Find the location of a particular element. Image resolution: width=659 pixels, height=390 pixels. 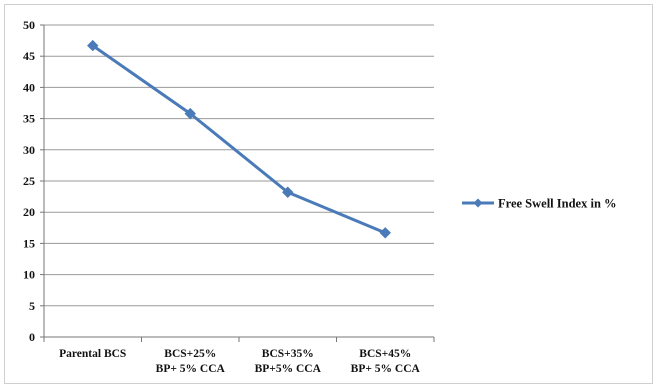

y-tick-label-30: 30 is located at coordinates (29, 150).